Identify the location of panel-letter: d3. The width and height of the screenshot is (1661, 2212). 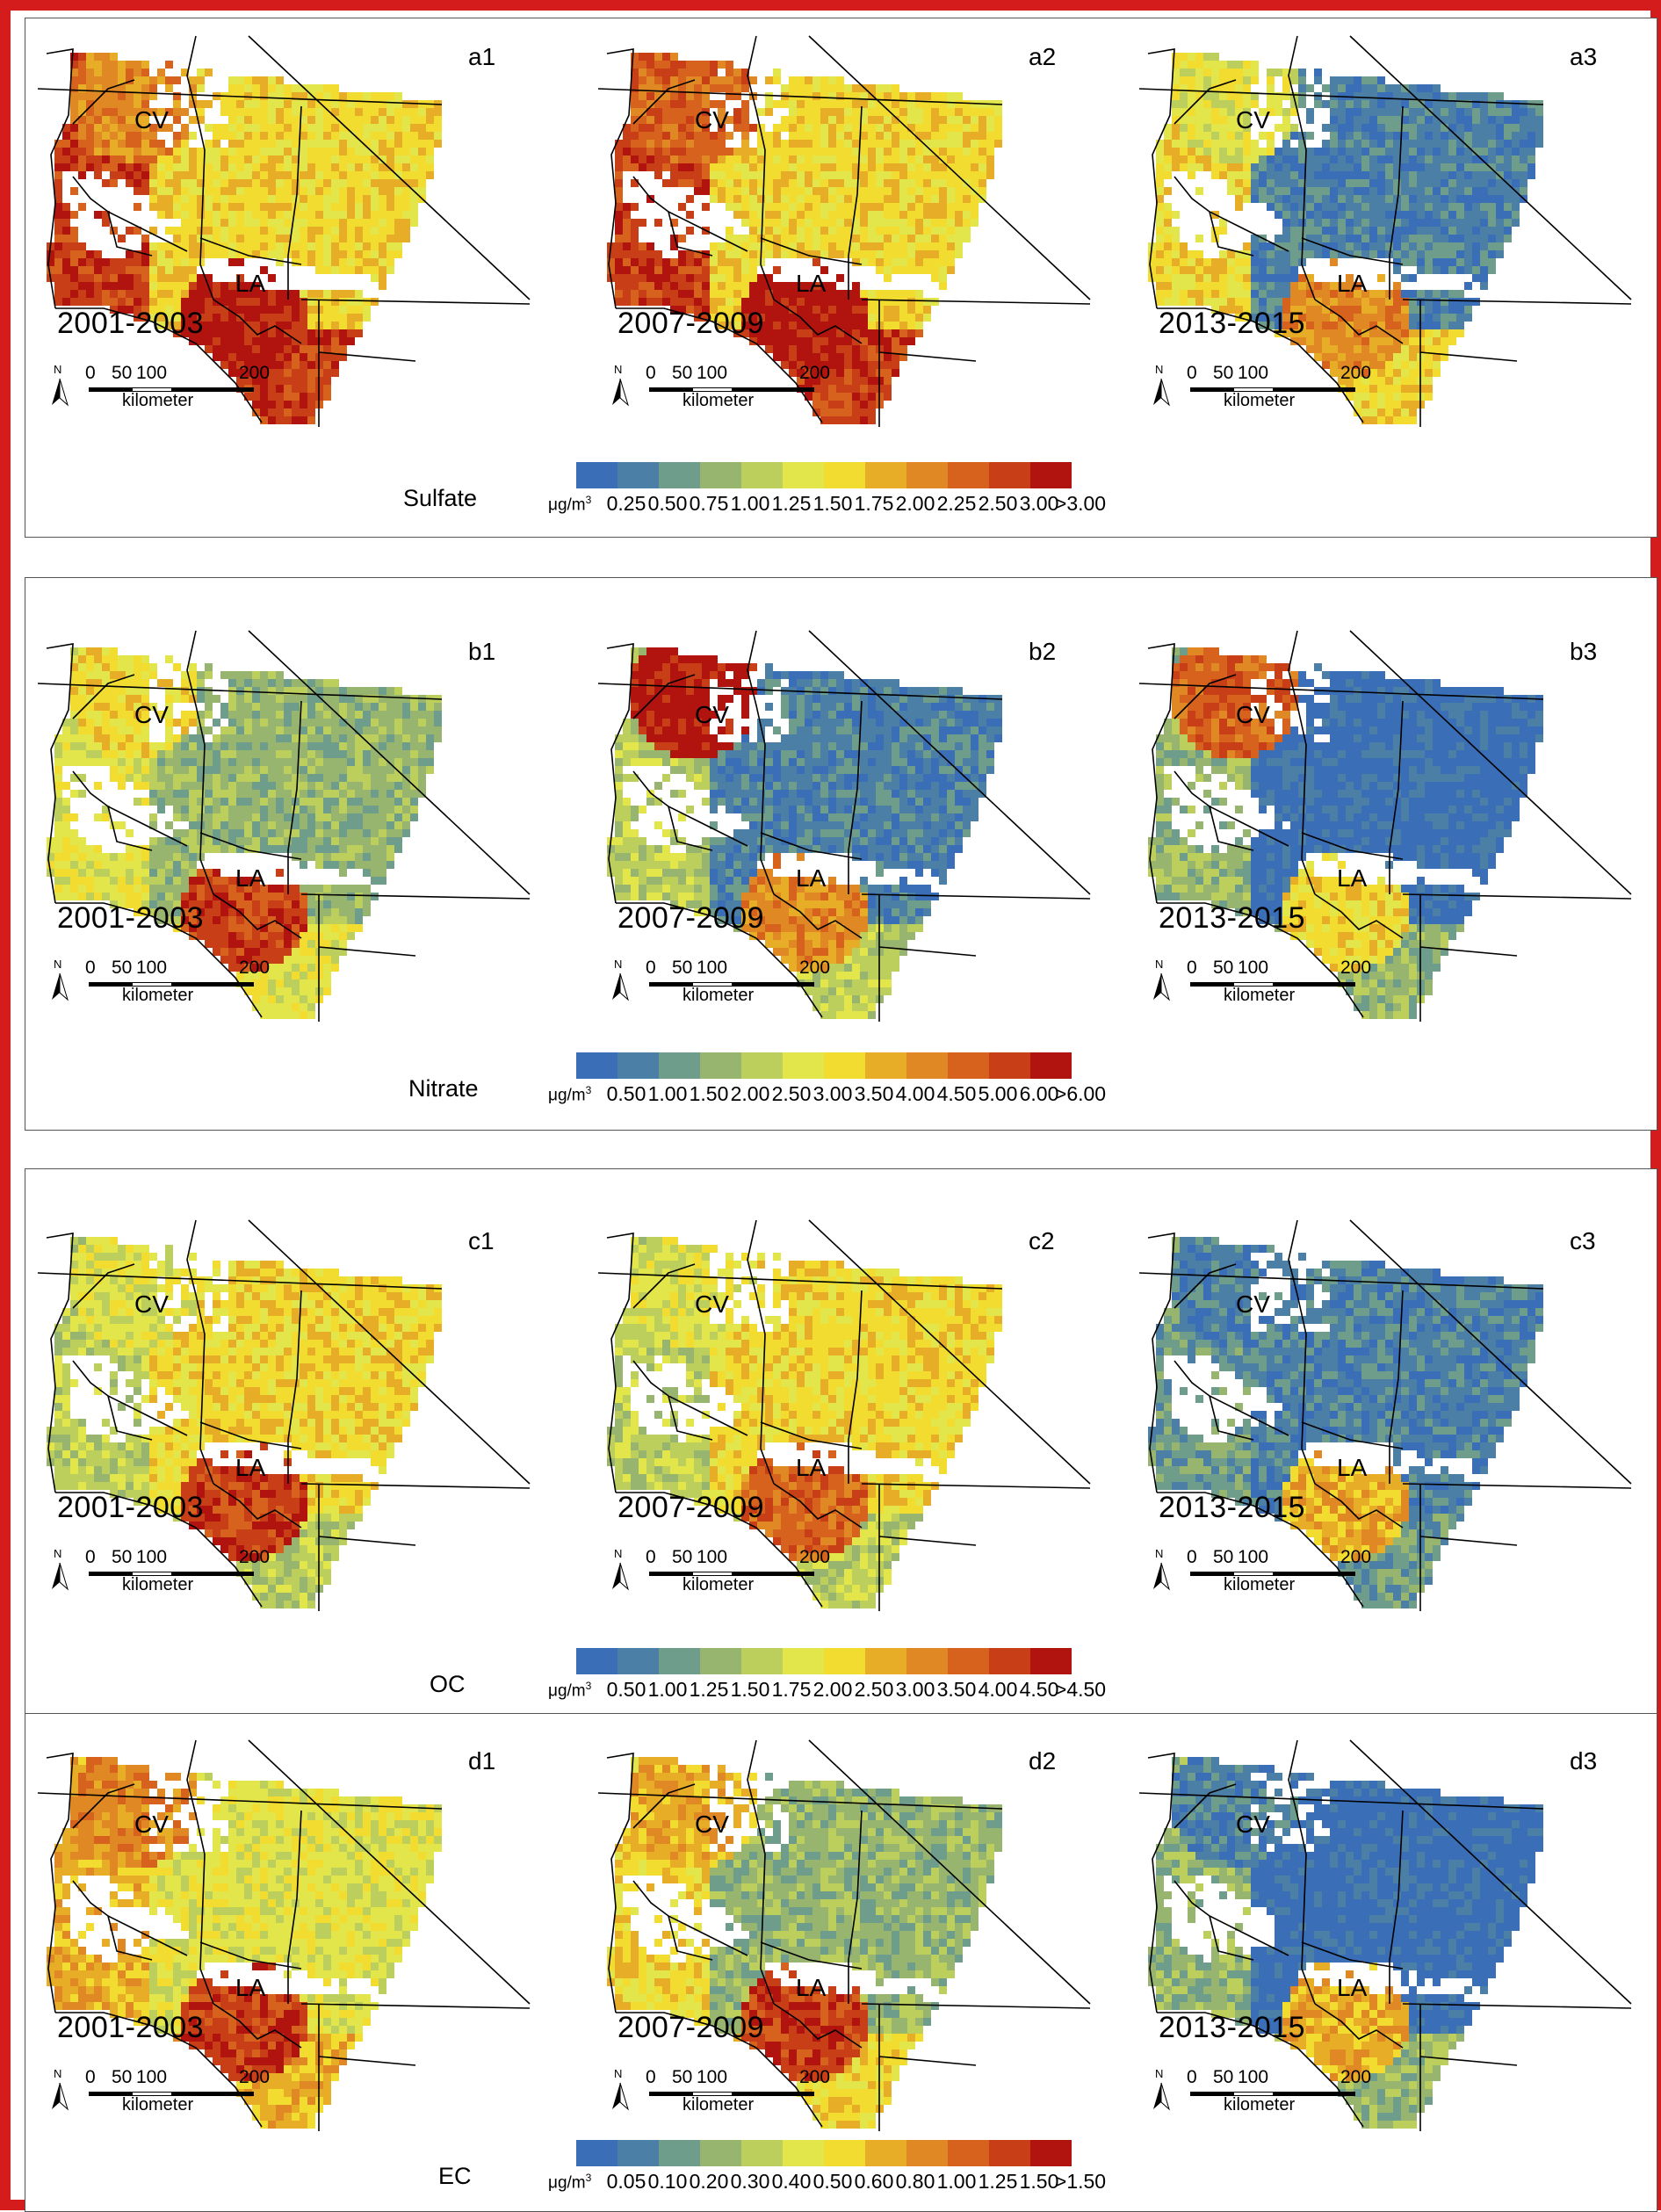
(1584, 1761).